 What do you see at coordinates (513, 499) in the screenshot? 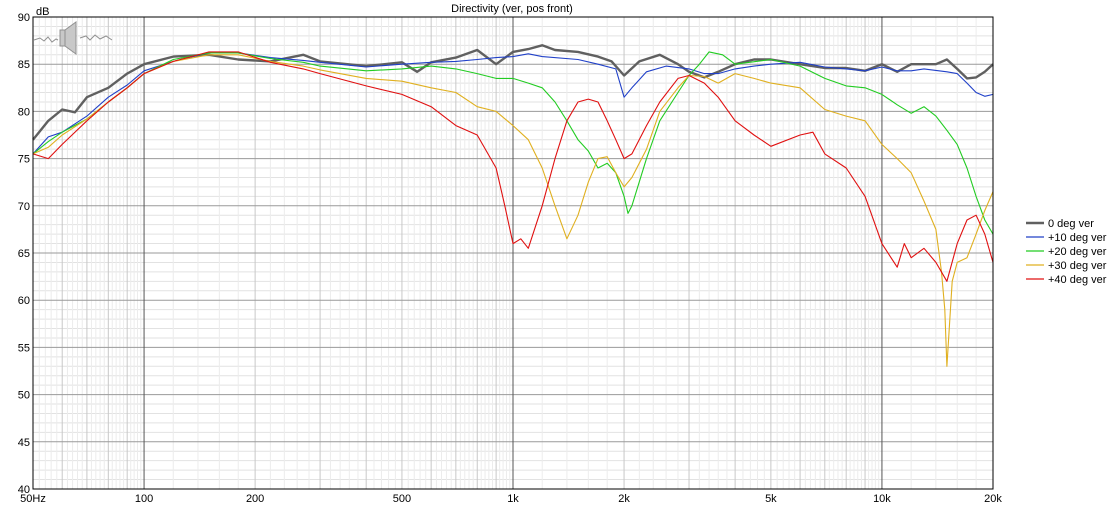
I see `x-tick-label: 1k` at bounding box center [513, 499].